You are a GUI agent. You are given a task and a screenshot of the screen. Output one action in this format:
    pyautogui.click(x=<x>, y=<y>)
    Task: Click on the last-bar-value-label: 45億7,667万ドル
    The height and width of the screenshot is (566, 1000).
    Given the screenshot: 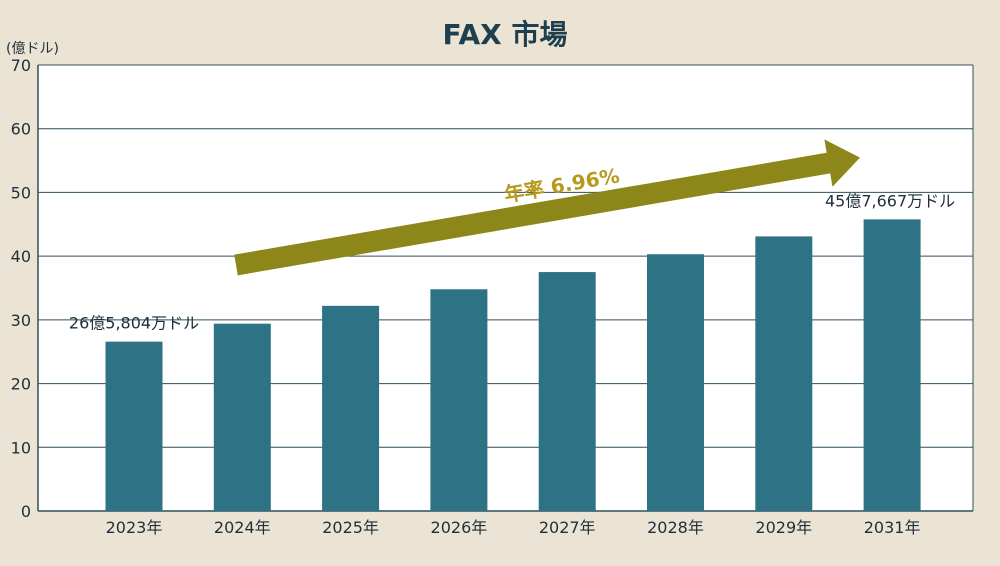 What is the action you would take?
    pyautogui.click(x=890, y=200)
    